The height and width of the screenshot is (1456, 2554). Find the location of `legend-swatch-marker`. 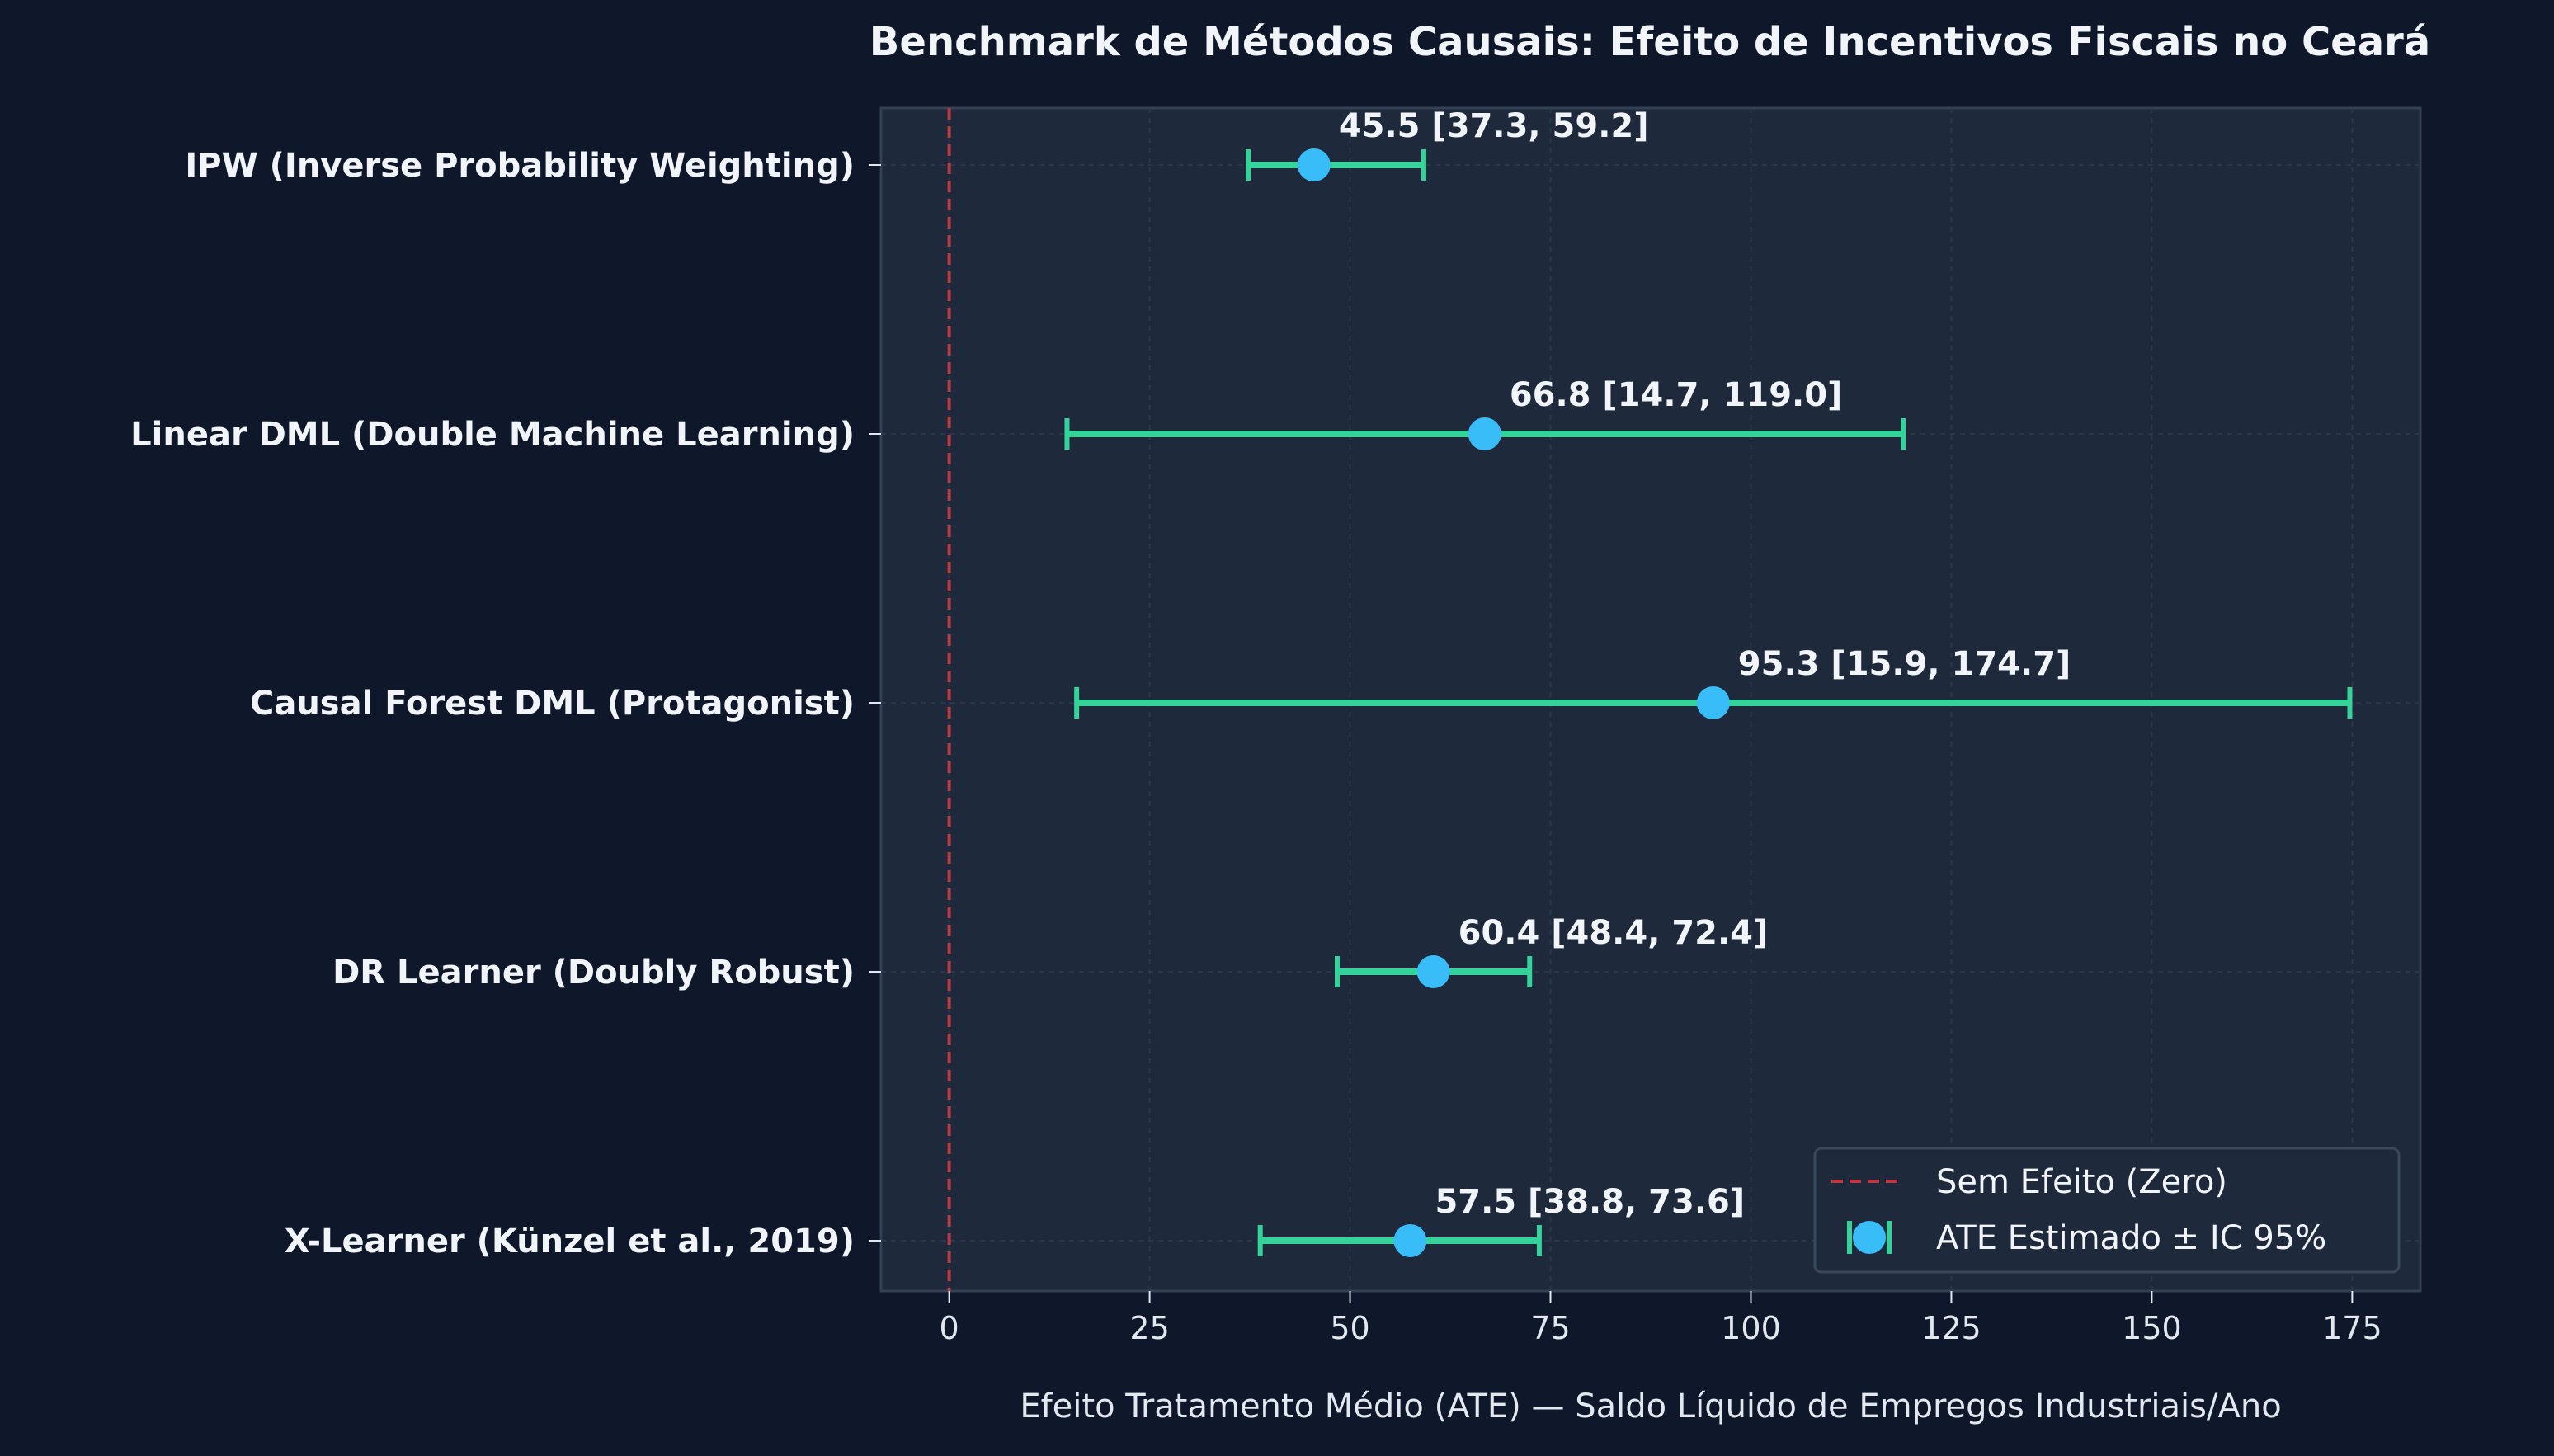

legend-swatch-marker is located at coordinates (1869, 1237).